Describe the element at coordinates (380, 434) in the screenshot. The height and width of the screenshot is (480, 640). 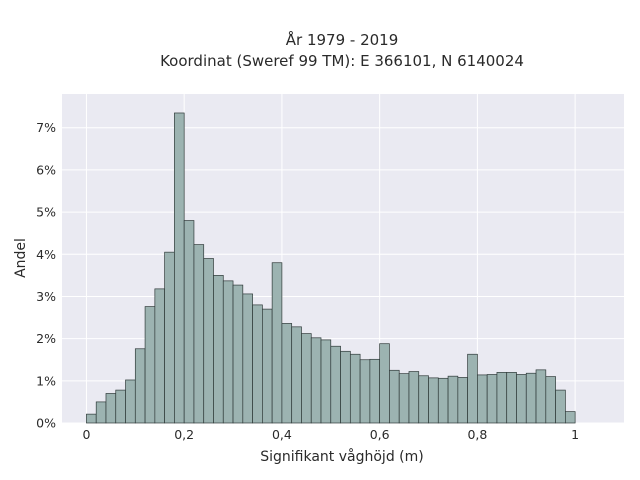
I see `x-tick-label: 0,6` at that location.